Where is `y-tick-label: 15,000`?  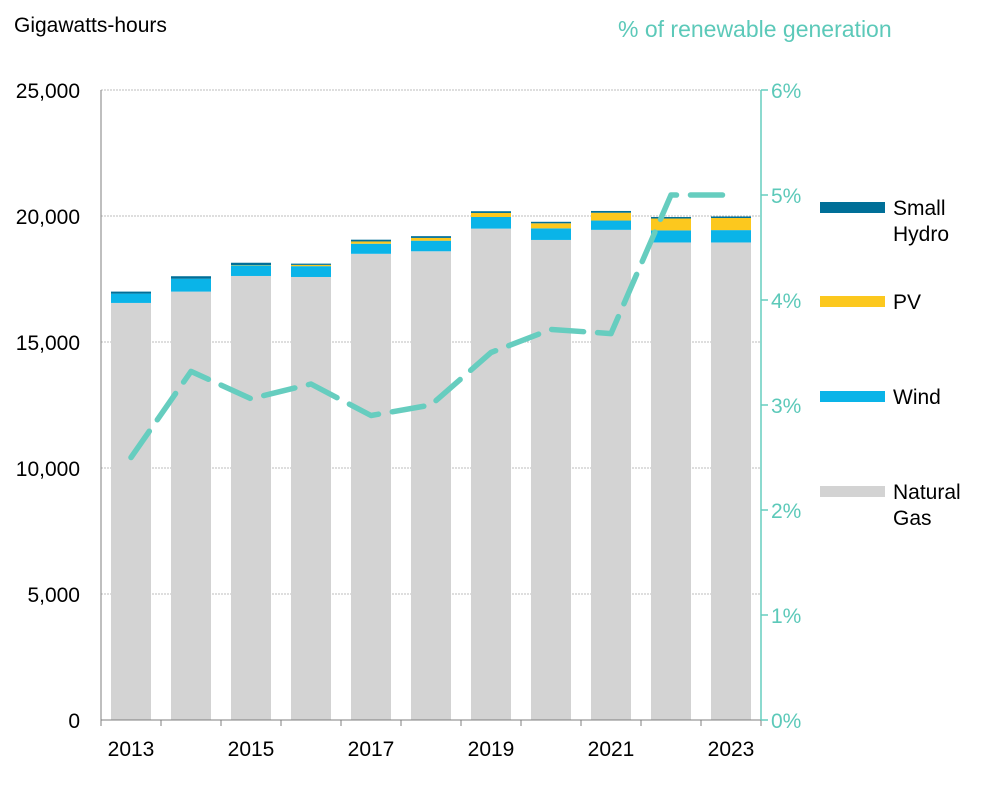
y-tick-label: 15,000 is located at coordinates (48, 343).